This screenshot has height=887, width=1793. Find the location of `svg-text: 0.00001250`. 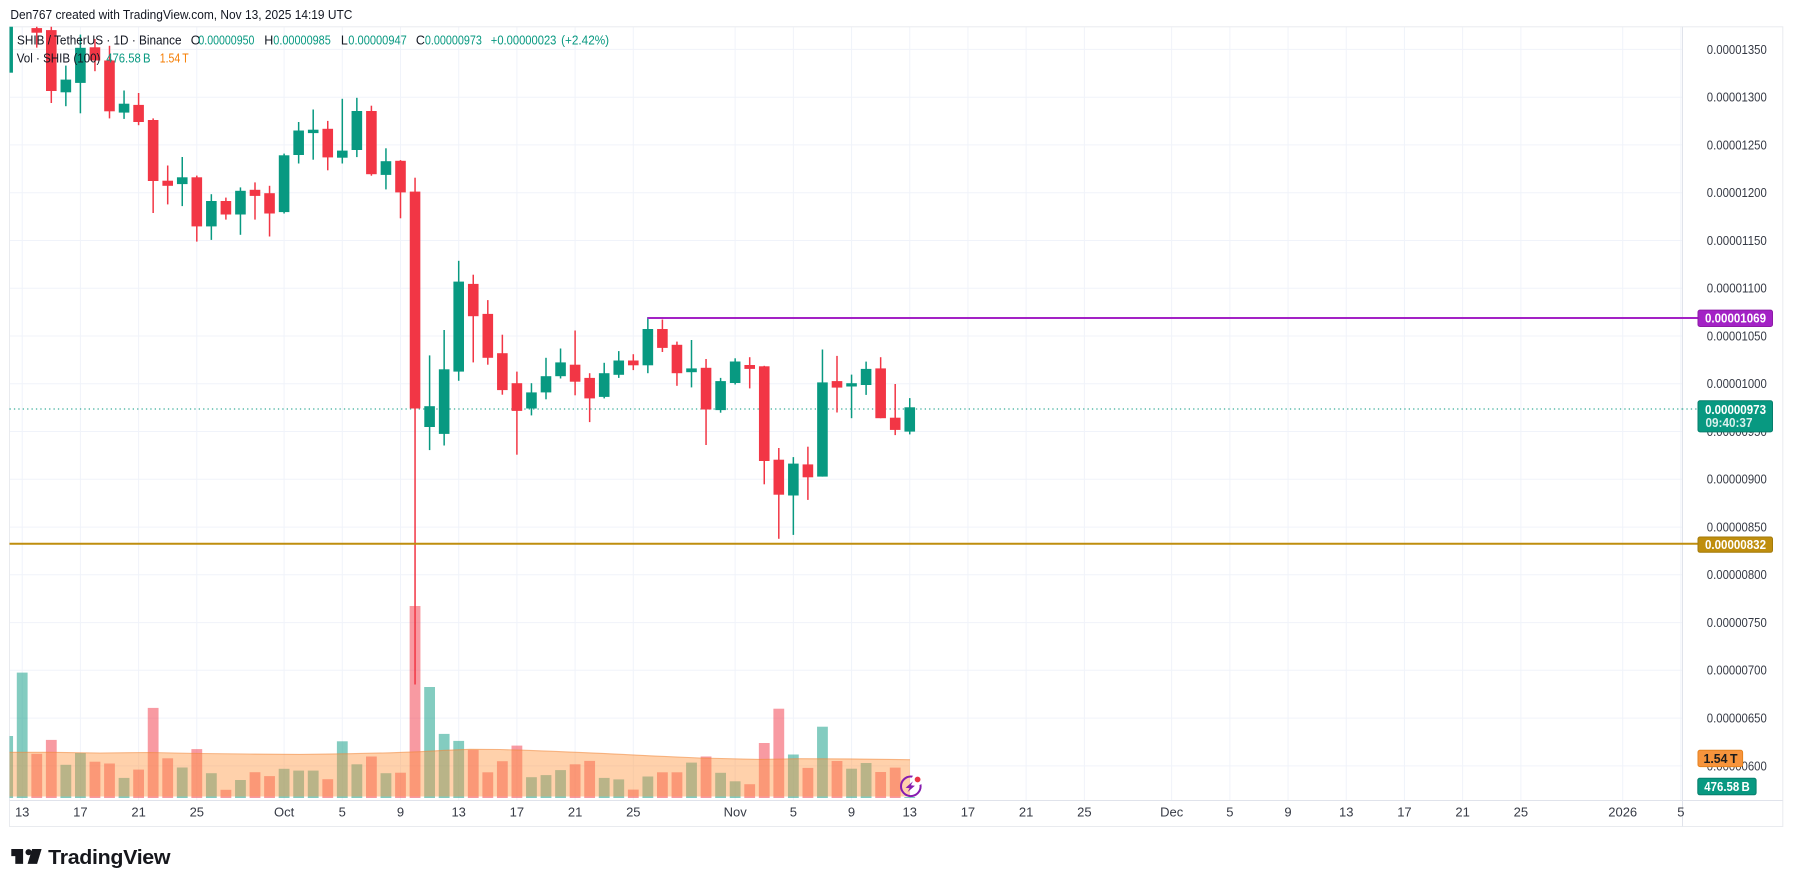

svg-text: 0.00001250 is located at coordinates (1737, 145).